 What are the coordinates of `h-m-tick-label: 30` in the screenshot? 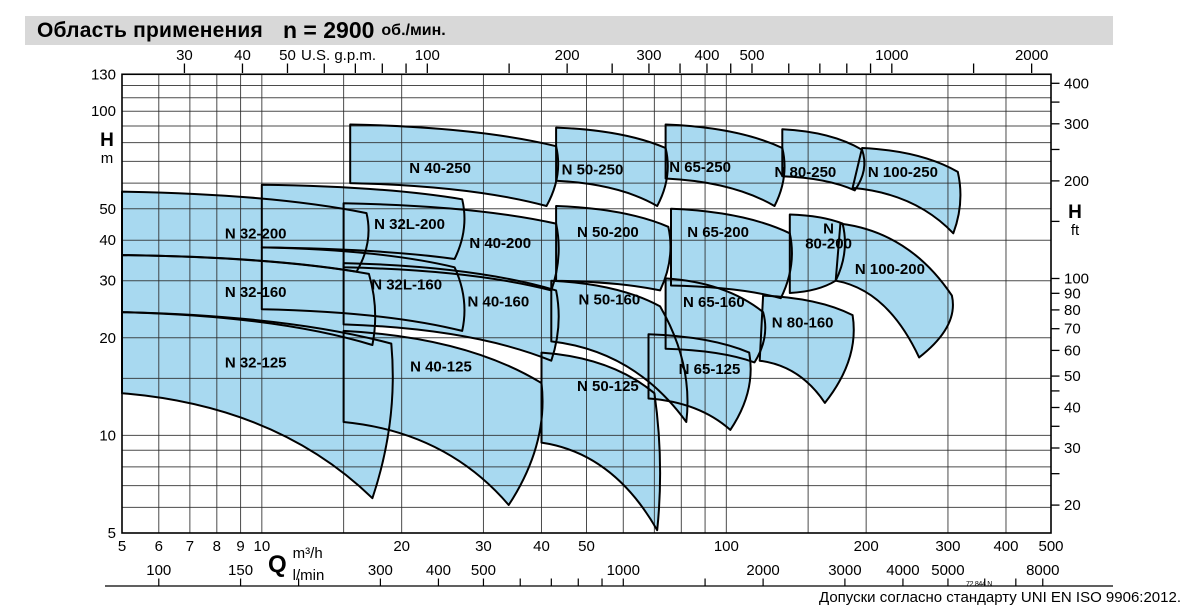 It's located at (107, 281).